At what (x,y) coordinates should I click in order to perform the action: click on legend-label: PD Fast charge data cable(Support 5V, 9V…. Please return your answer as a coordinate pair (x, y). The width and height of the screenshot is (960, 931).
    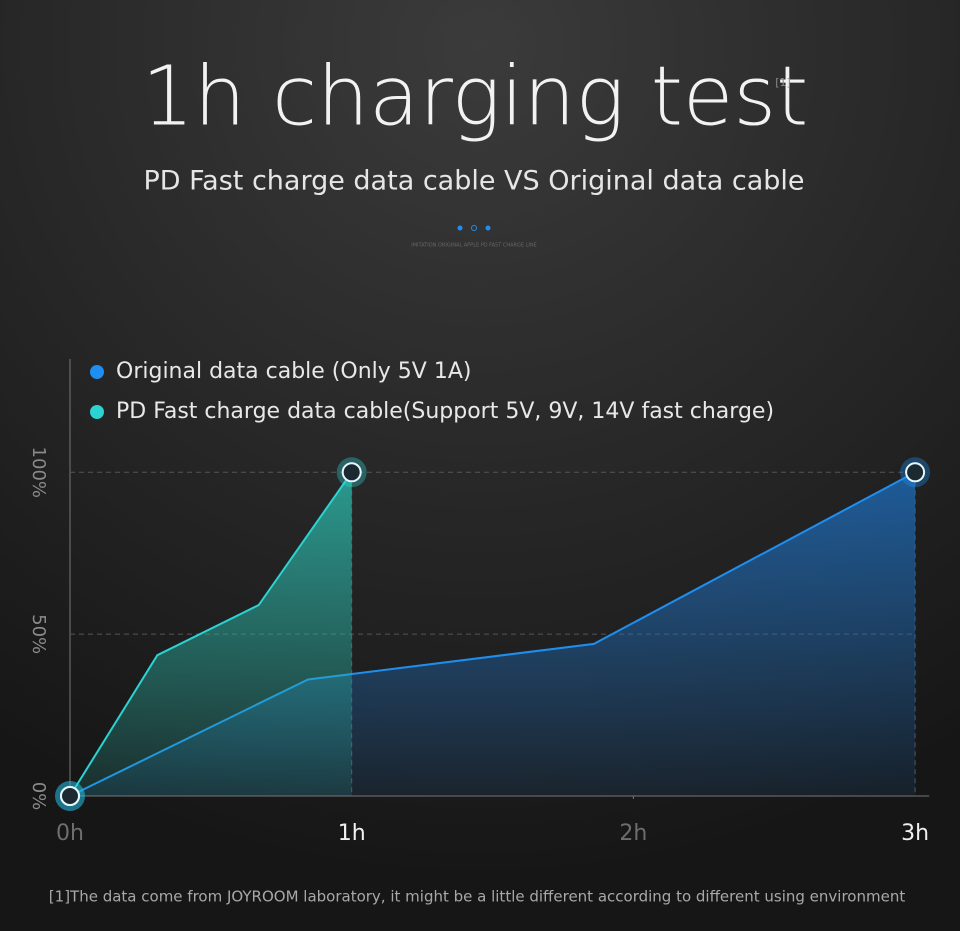
    Looking at the image, I should click on (445, 411).